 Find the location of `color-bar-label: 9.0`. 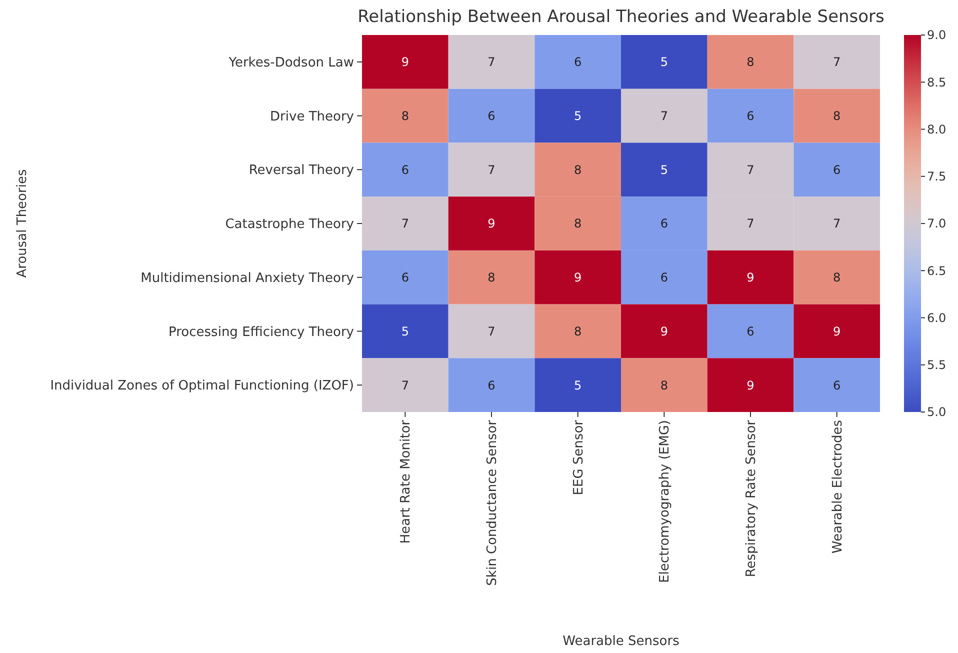

color-bar-label: 9.0 is located at coordinates (936, 35).